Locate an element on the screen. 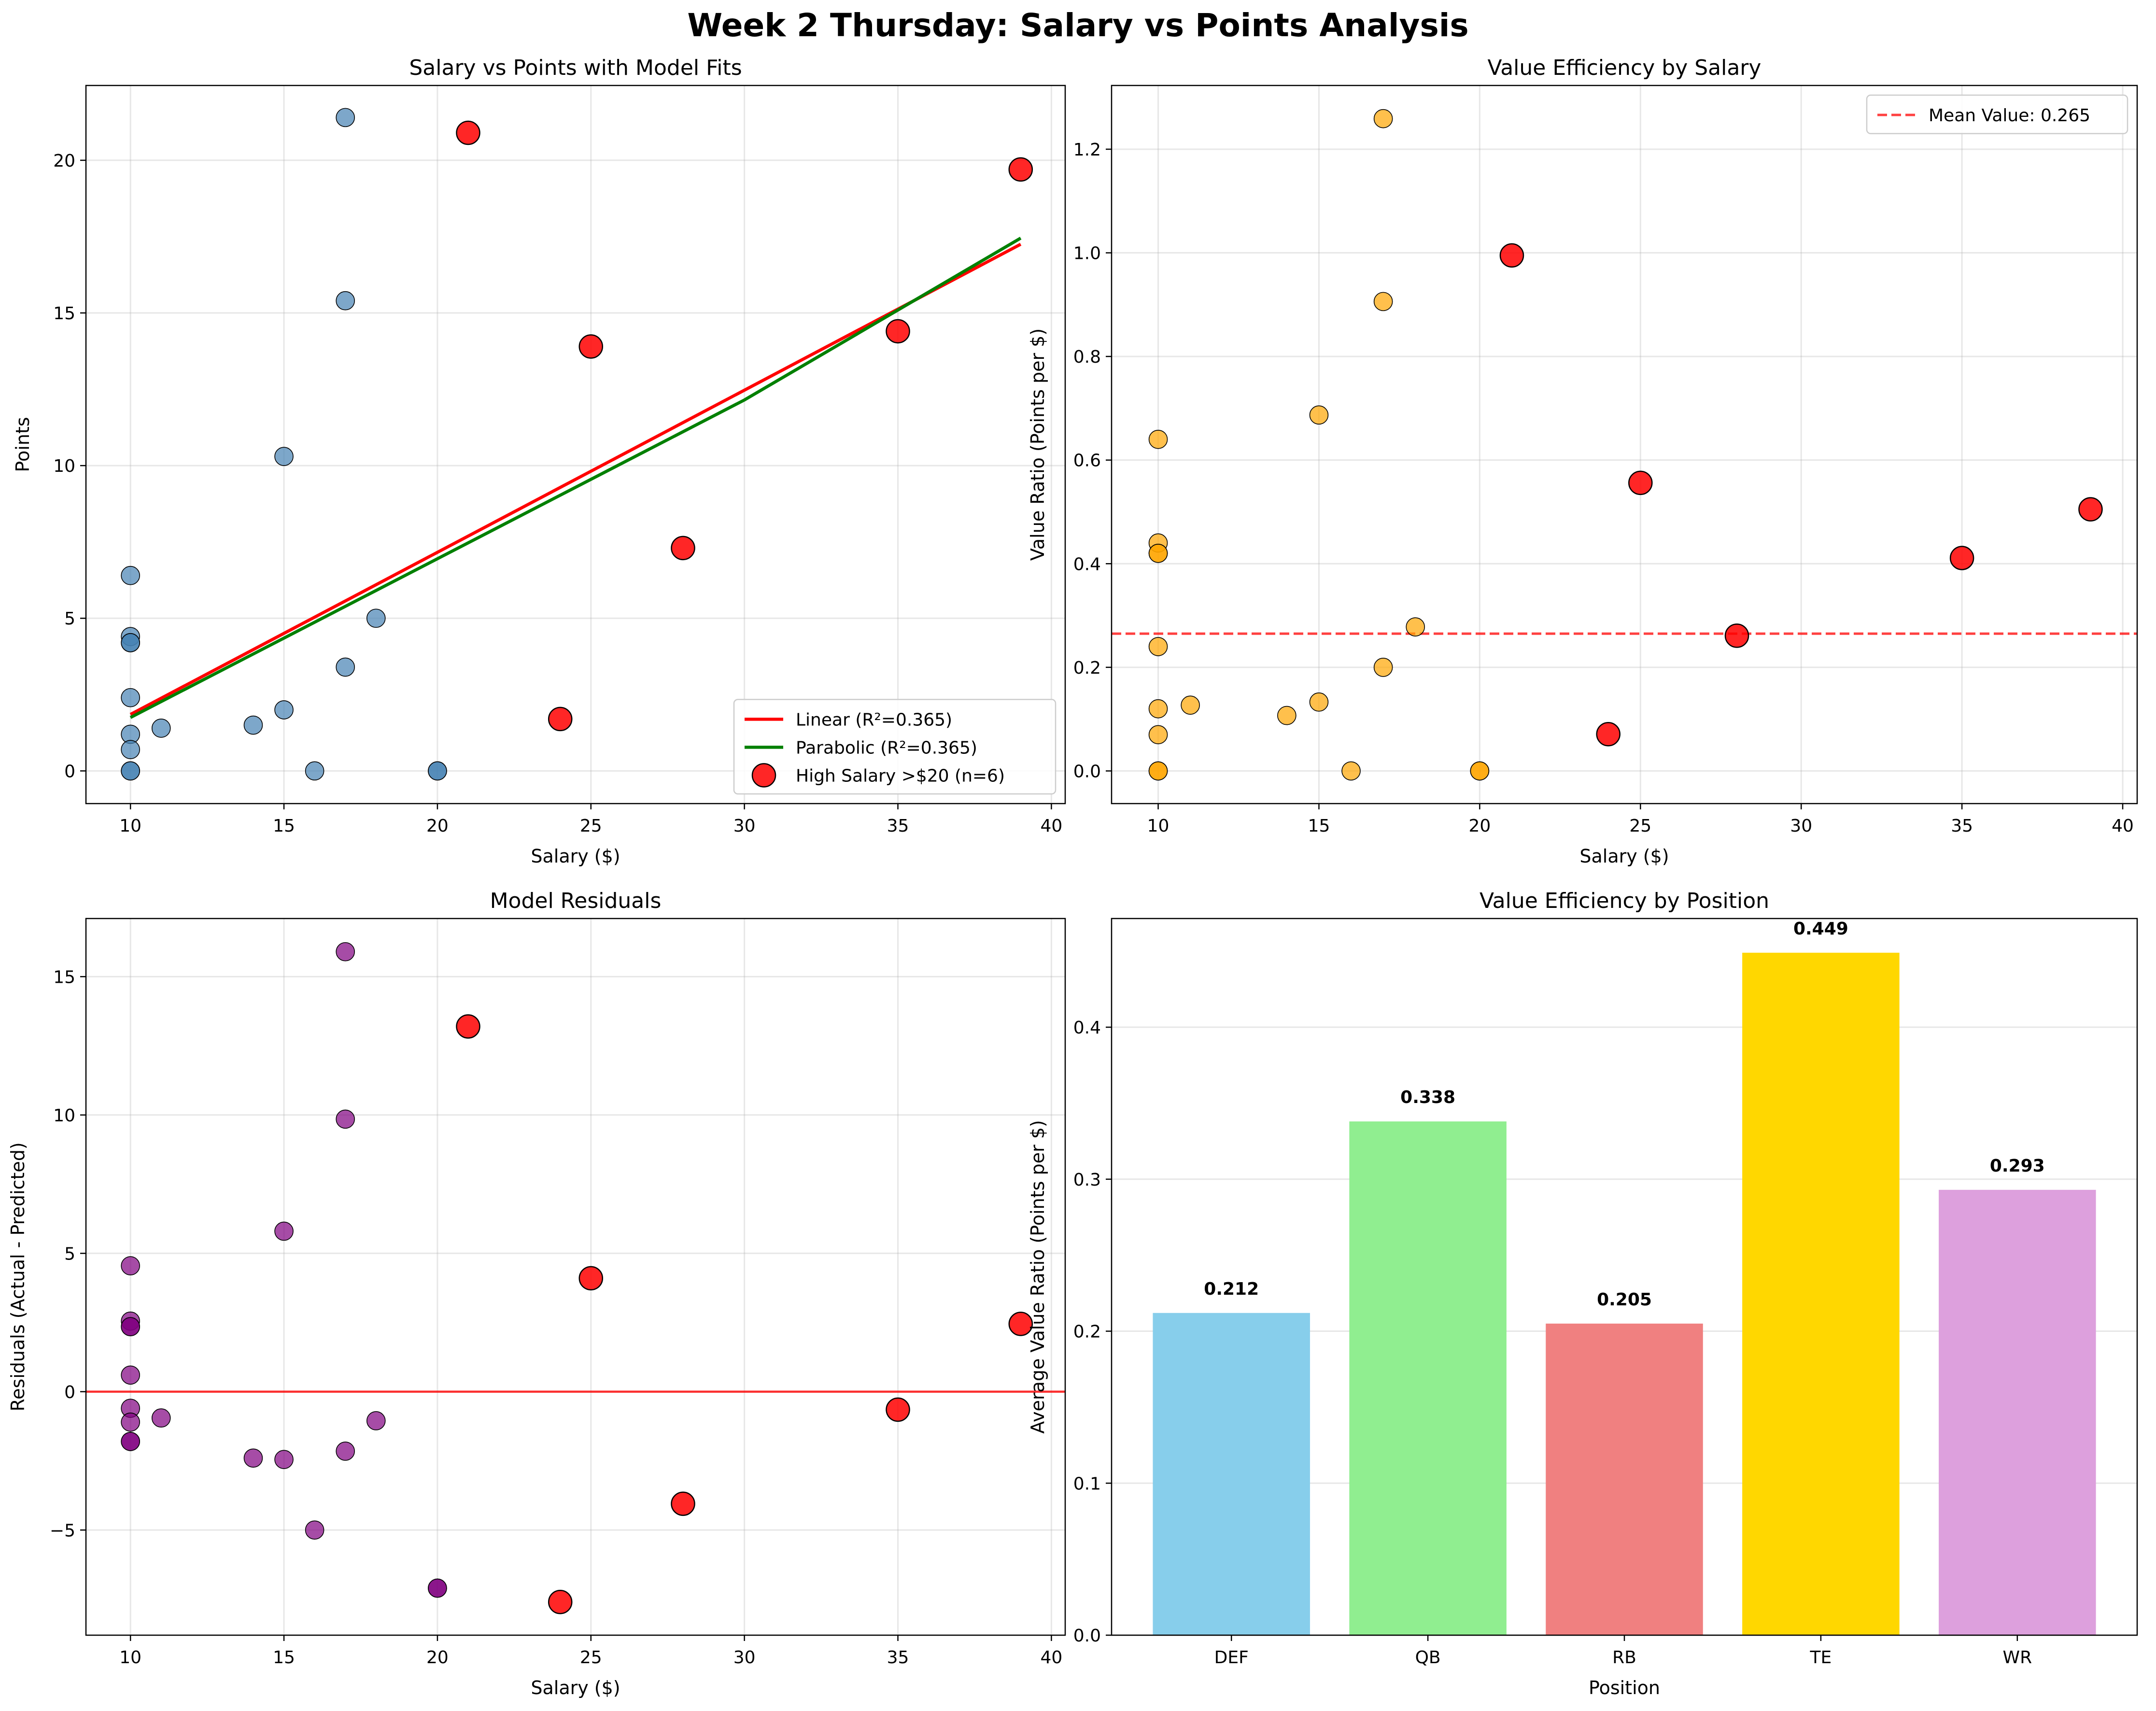 This screenshot has height=1711, width=2156. p3-ytick-label: 0 is located at coordinates (69, 1392).